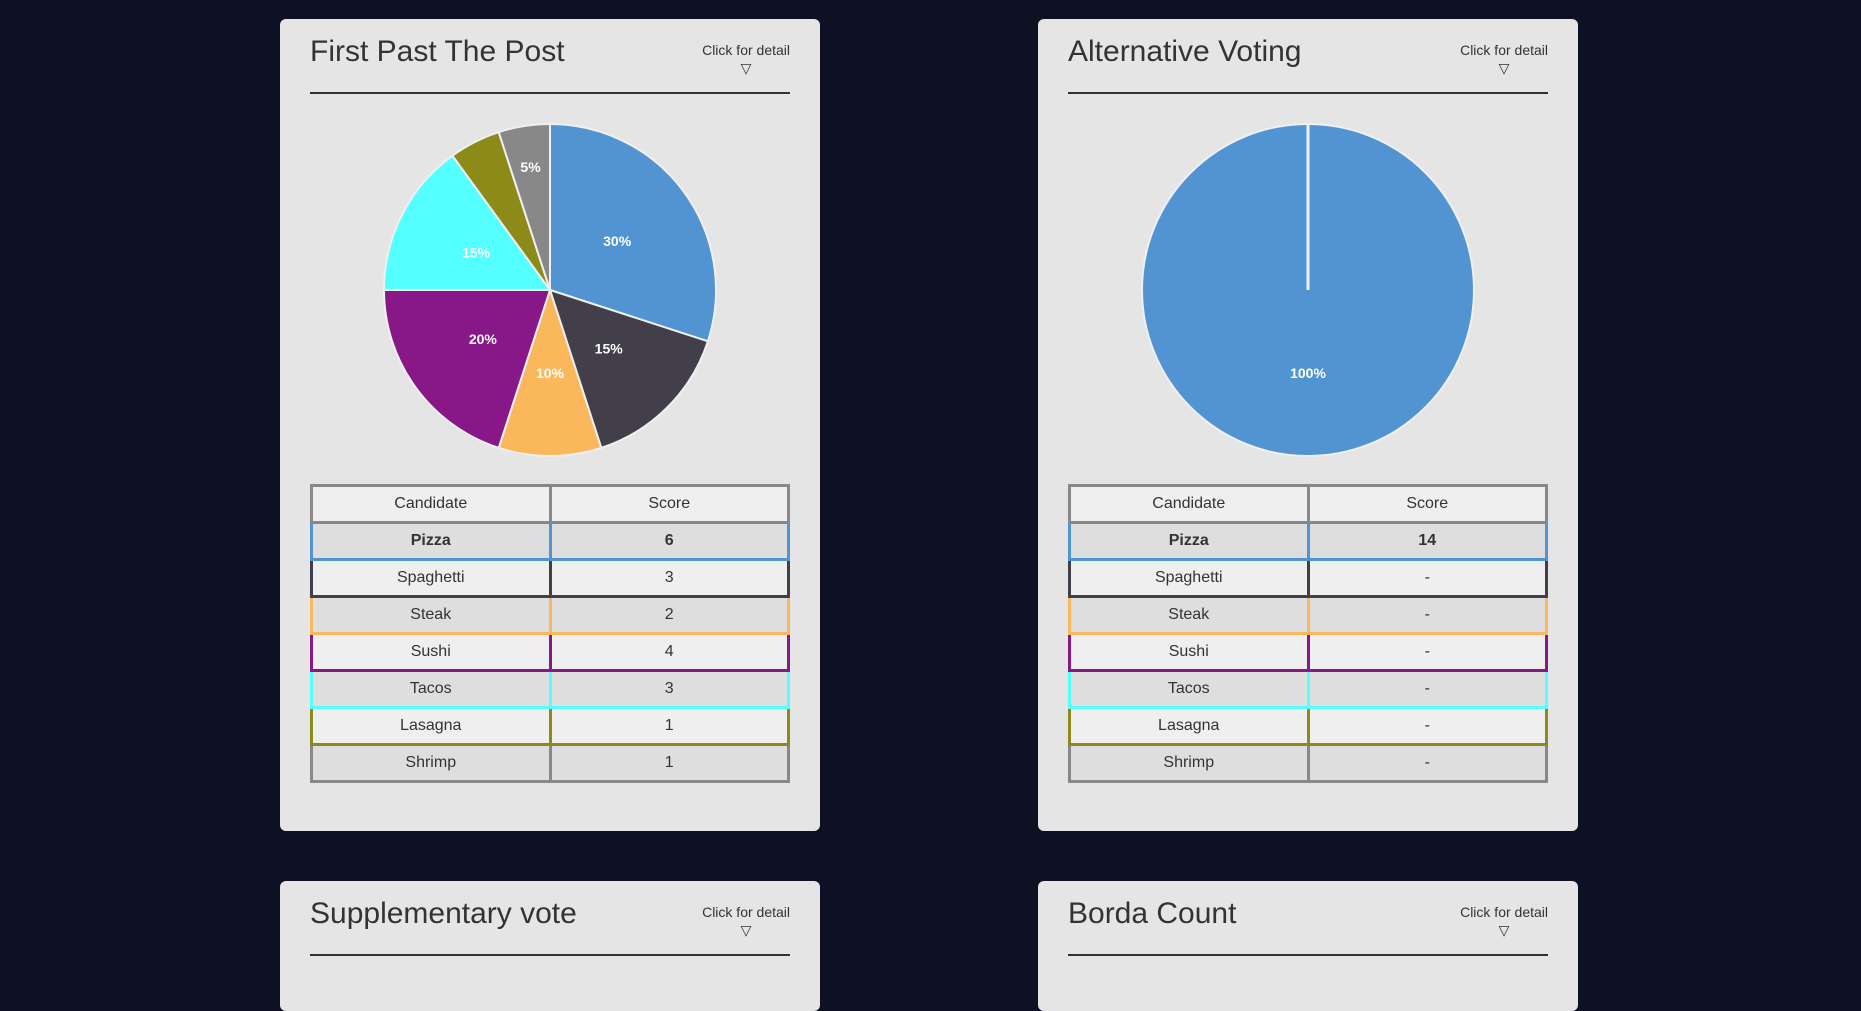 This screenshot has width=1861, height=1011. I want to click on pie-slice-pizza, so click(633, 232).